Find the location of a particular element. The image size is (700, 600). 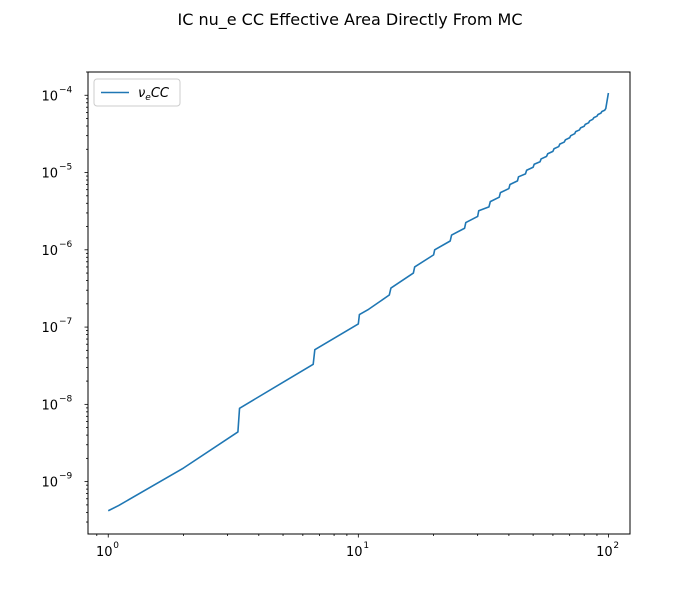

legend: νeCC is located at coordinates (137, 92).